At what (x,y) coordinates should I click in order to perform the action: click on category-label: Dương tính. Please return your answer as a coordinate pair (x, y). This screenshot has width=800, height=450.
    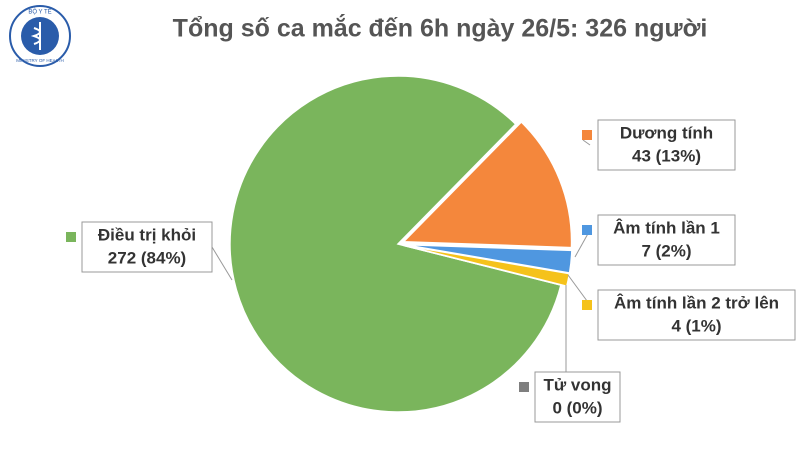
    Looking at the image, I should click on (666, 132).